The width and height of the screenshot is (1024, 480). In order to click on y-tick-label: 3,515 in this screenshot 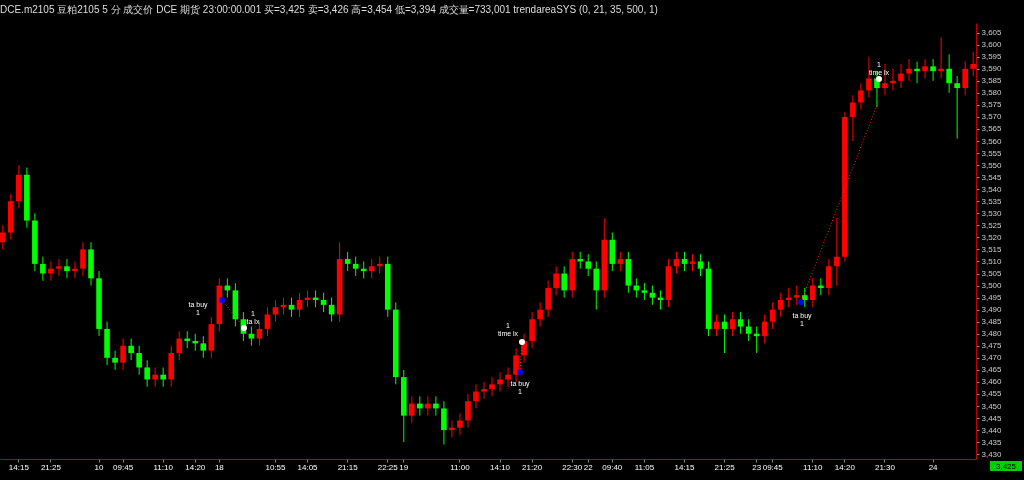, I will do `click(992, 249)`.